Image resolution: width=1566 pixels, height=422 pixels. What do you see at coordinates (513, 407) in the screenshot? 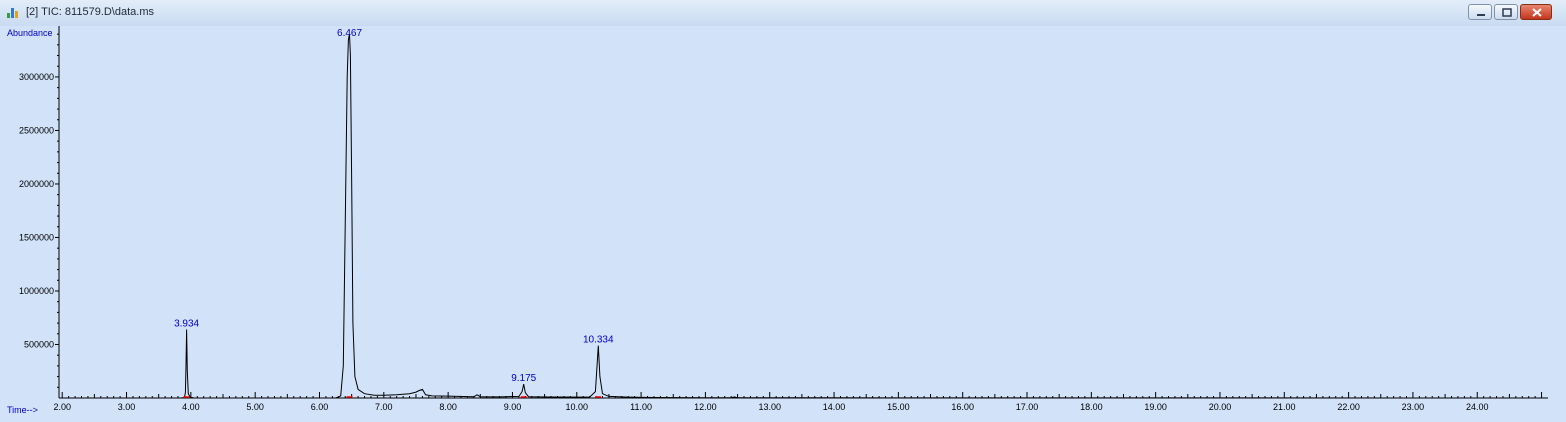
I see `x-tick-label: 9.00` at bounding box center [513, 407].